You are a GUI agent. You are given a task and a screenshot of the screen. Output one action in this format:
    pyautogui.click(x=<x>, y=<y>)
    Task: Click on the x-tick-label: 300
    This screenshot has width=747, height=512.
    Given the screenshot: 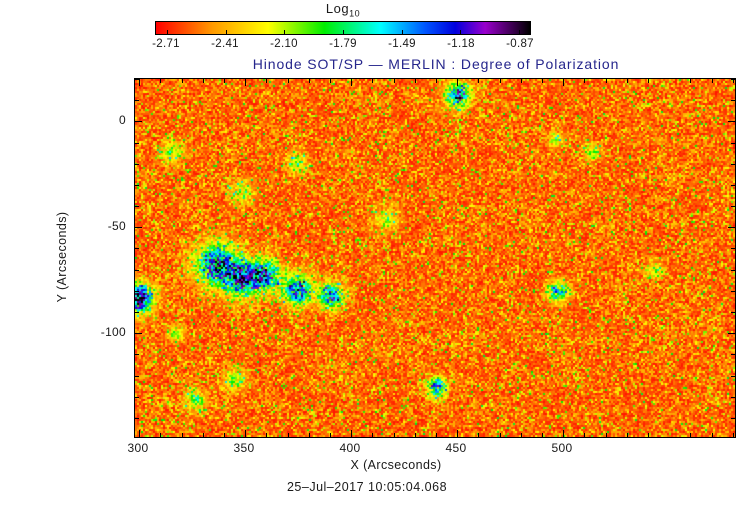 What is the action you would take?
    pyautogui.click(x=138, y=448)
    